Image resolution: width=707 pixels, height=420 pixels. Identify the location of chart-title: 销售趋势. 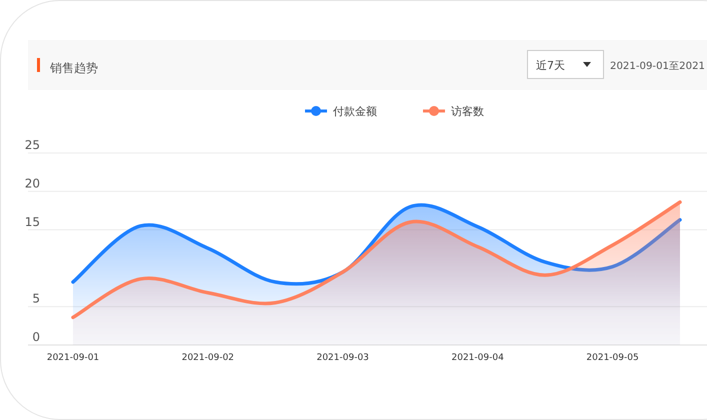
(73, 68).